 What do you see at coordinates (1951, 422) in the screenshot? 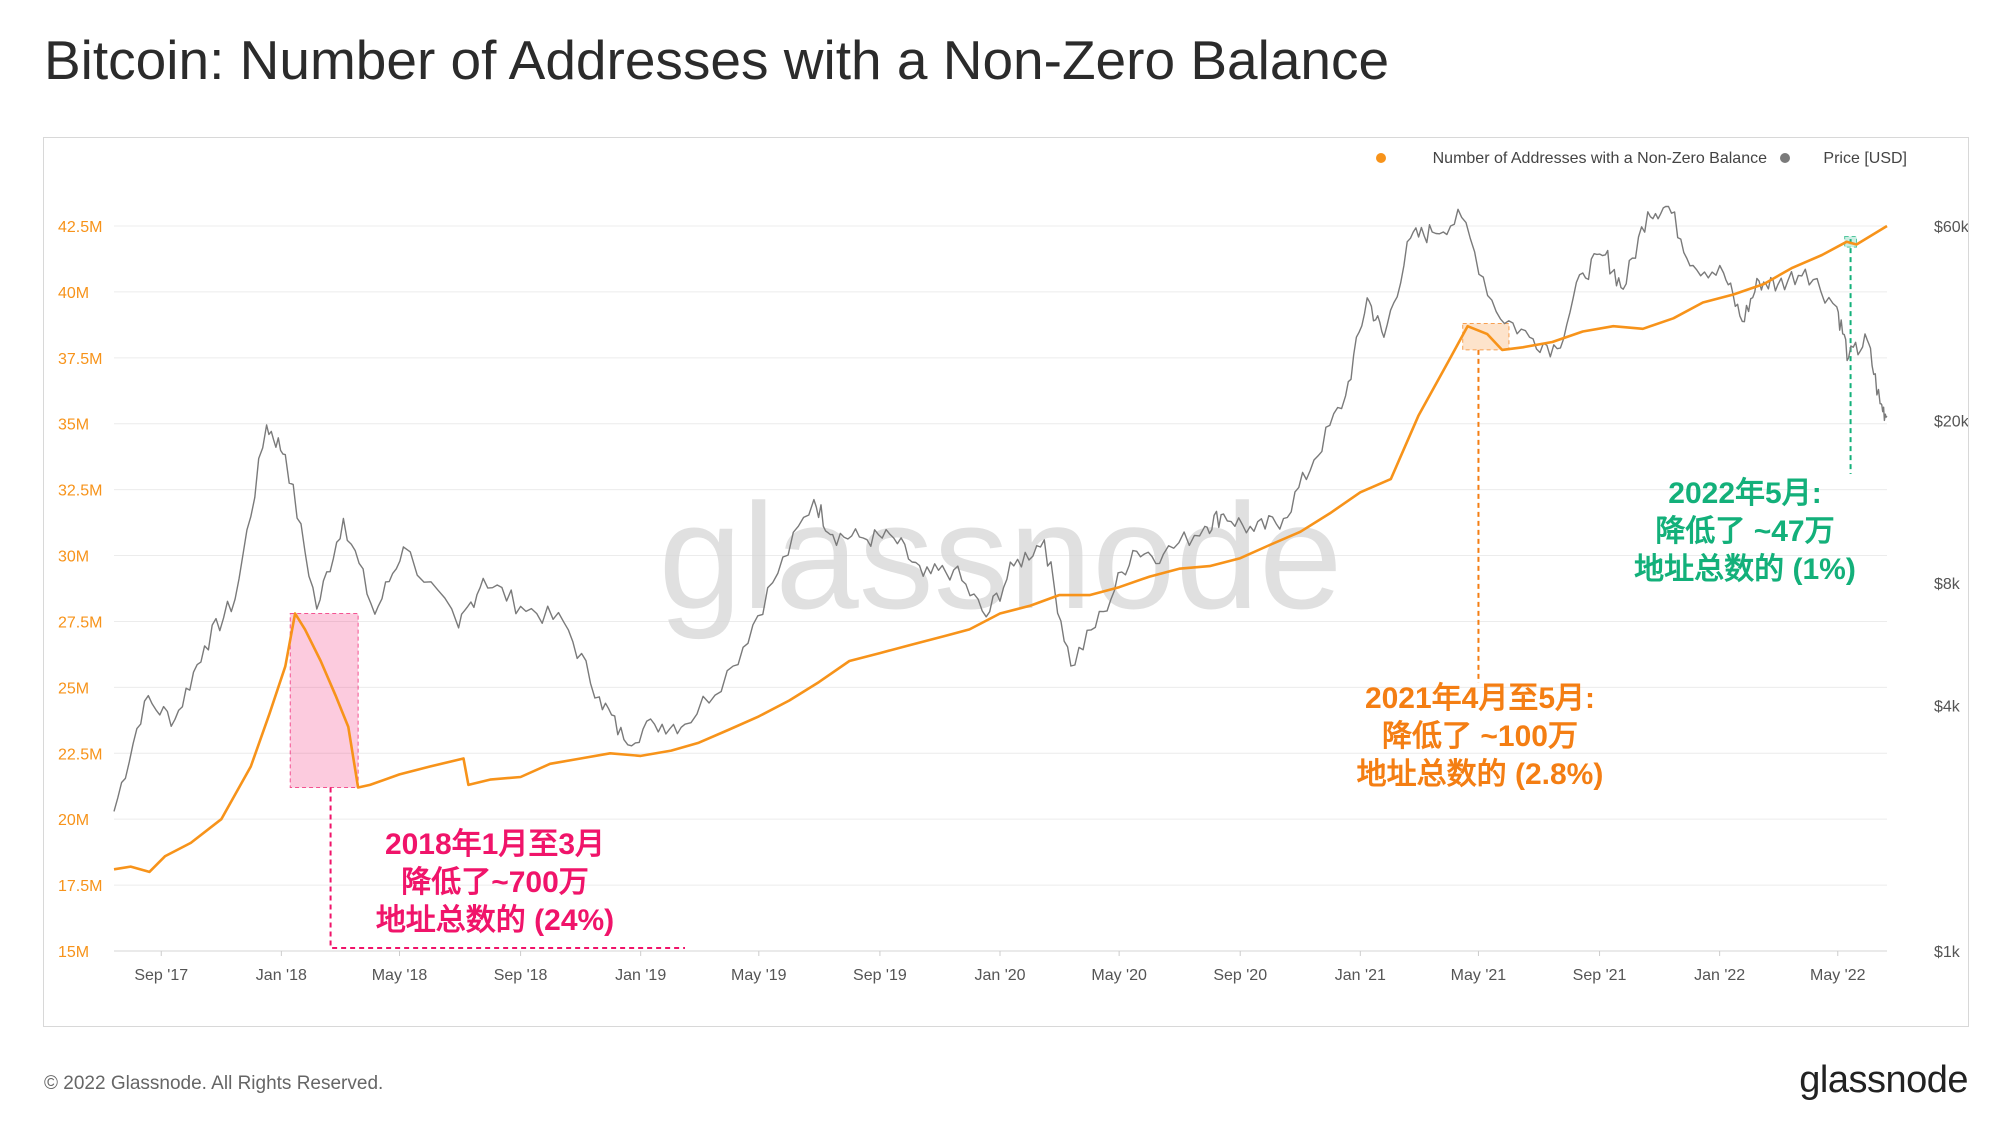
I see `y-right-tick-label: $20k` at bounding box center [1951, 422].